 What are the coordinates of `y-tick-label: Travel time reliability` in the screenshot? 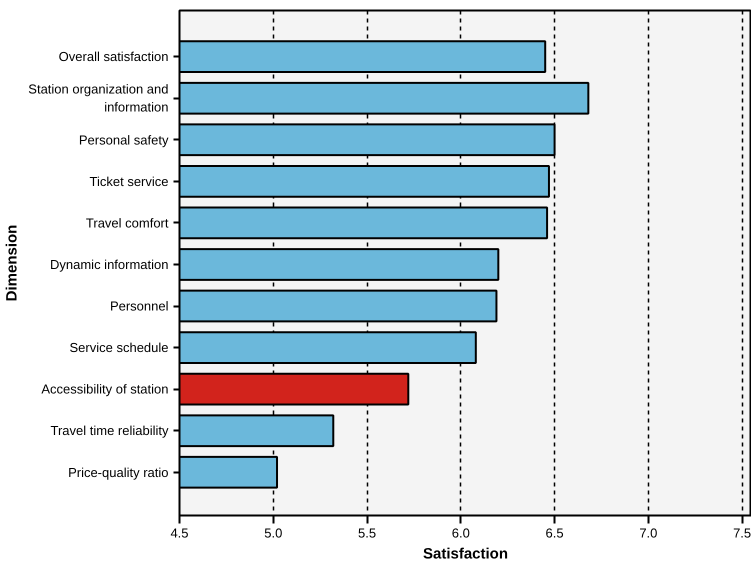 It's located at (109, 430).